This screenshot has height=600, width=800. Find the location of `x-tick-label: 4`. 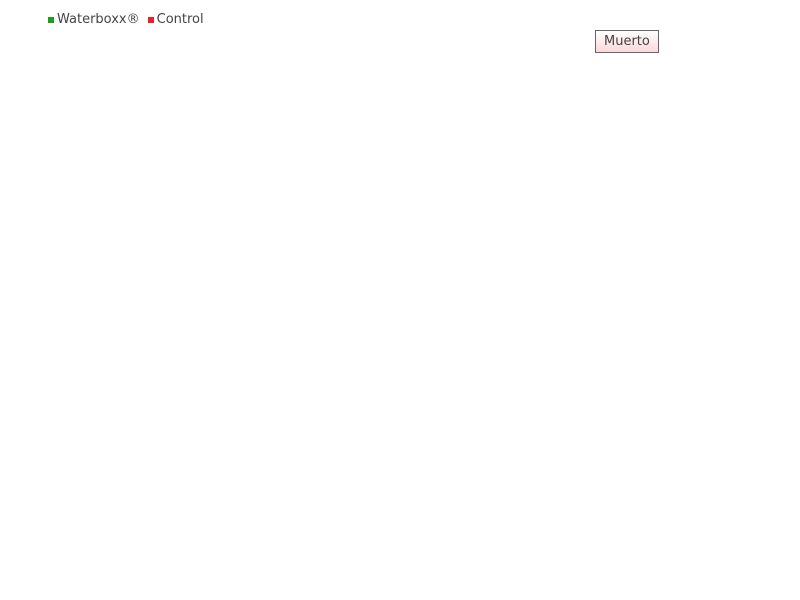

x-tick-label: 4 is located at coordinates (420, 570).